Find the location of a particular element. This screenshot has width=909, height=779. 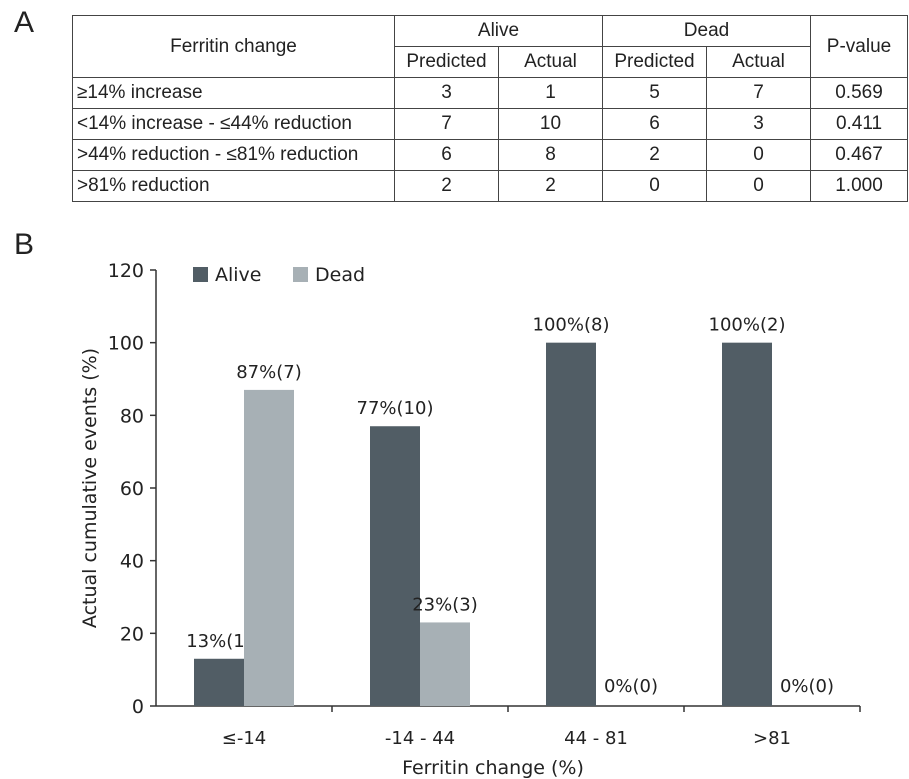

table-row: ≥14% increase 3 1 5 7 0.569 is located at coordinates (490, 93).